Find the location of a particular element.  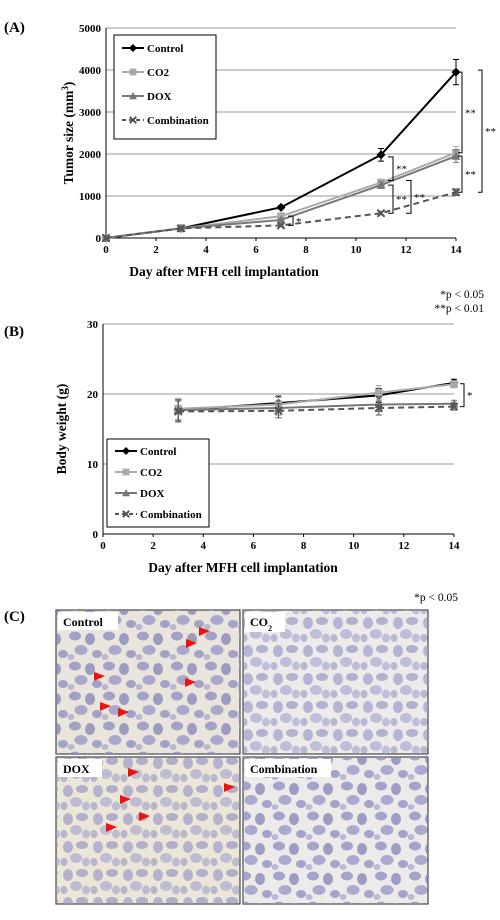

y-tick-label: 1000 is located at coordinates (90, 197).